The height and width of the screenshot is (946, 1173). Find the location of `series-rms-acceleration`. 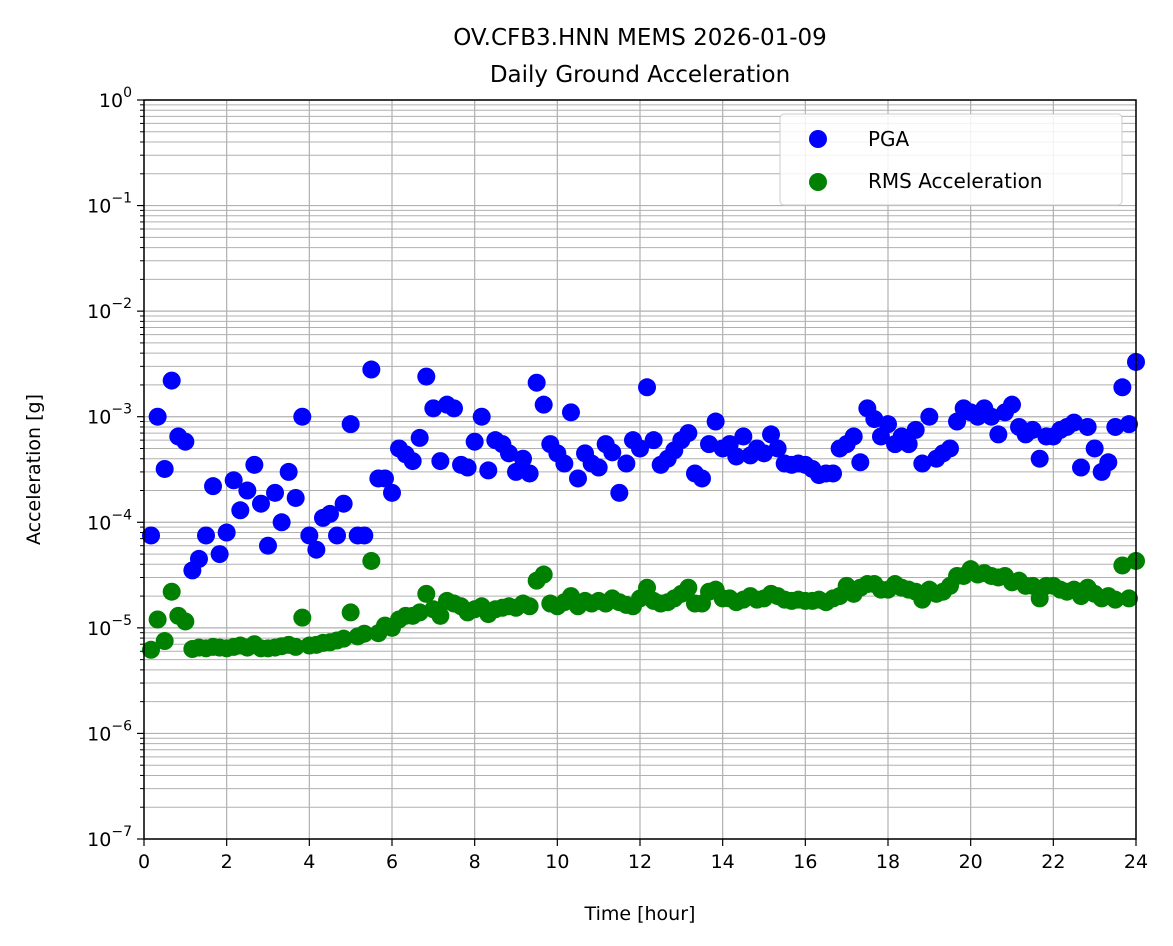

series-rms-acceleration is located at coordinates (643, 605).